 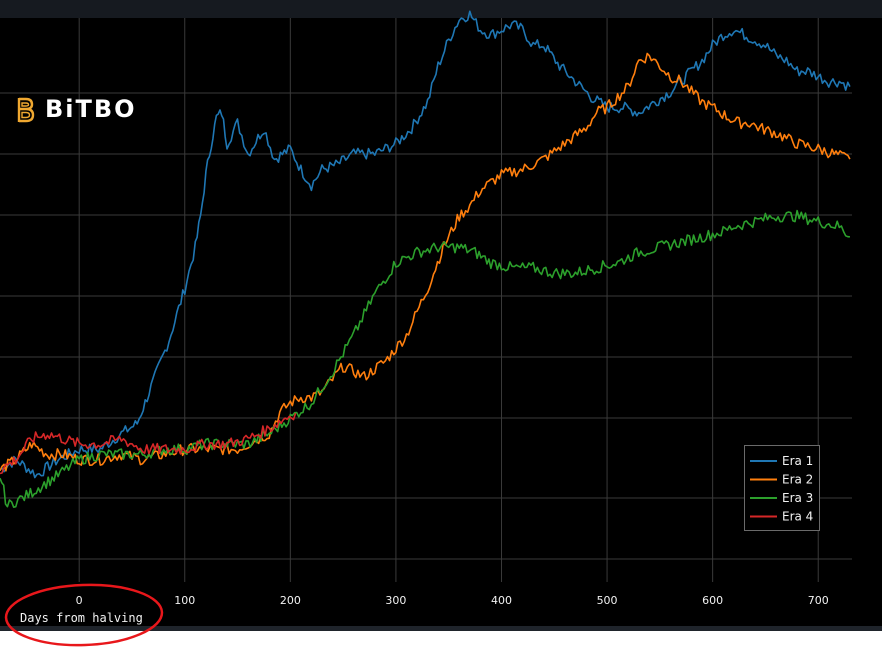 What do you see at coordinates (797, 517) in the screenshot?
I see `legend-item-label: Era 4` at bounding box center [797, 517].